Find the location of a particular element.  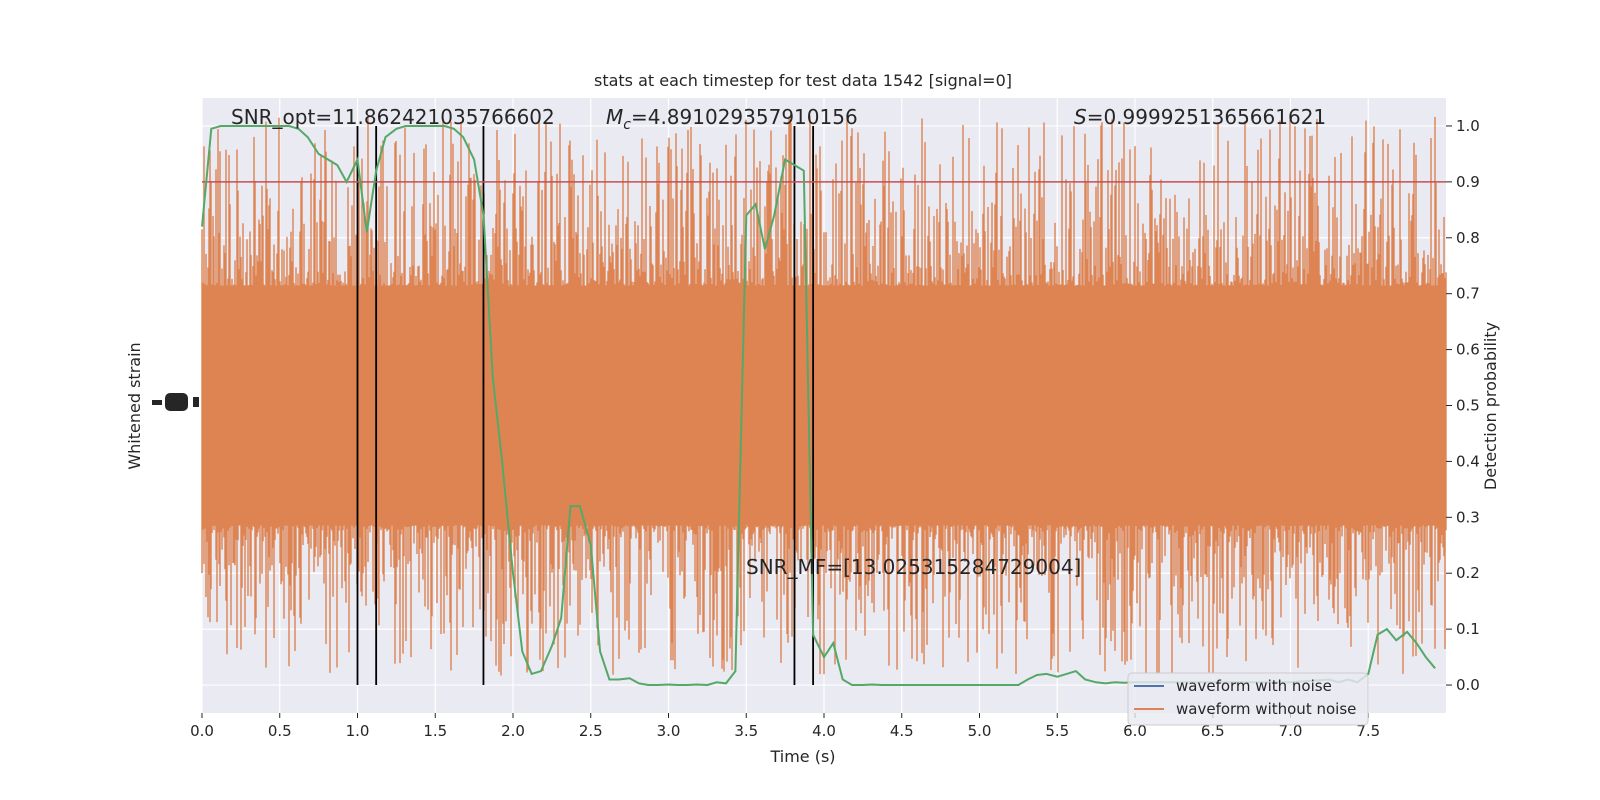

x-tick-label: 6.5 is located at coordinates (1213, 731).